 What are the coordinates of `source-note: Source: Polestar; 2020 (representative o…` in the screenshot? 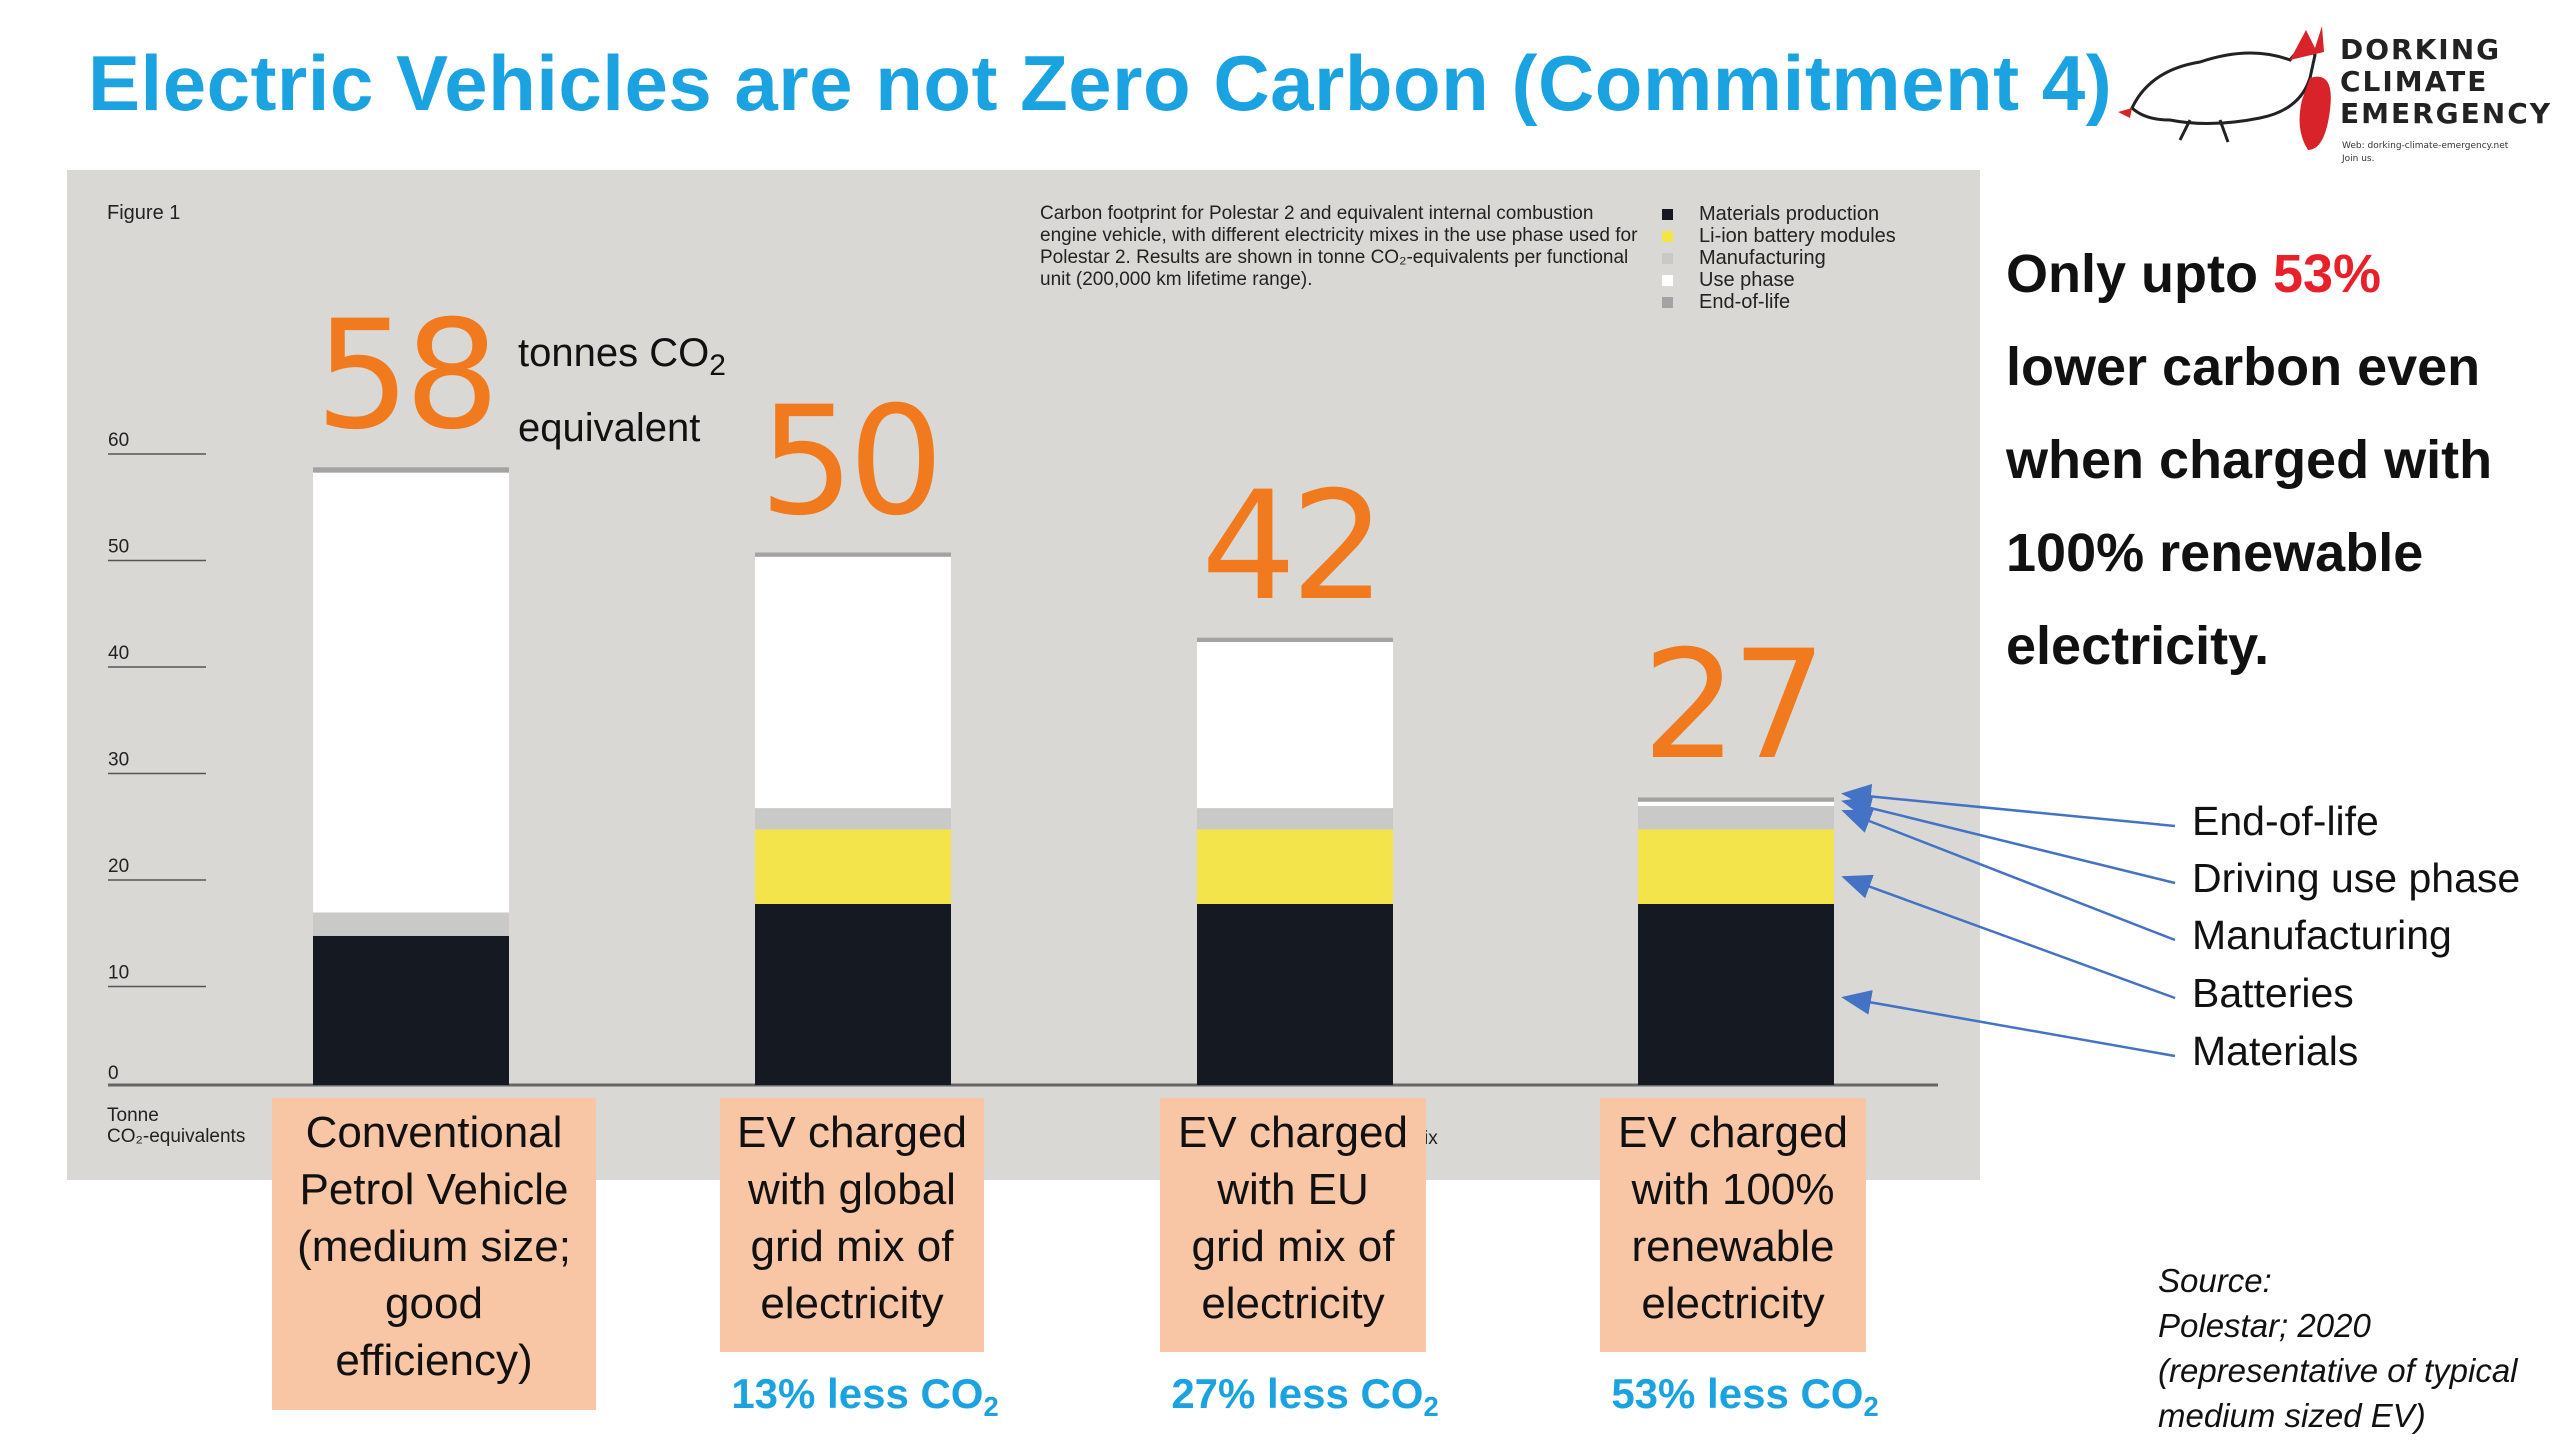 It's located at (2338, 1348).